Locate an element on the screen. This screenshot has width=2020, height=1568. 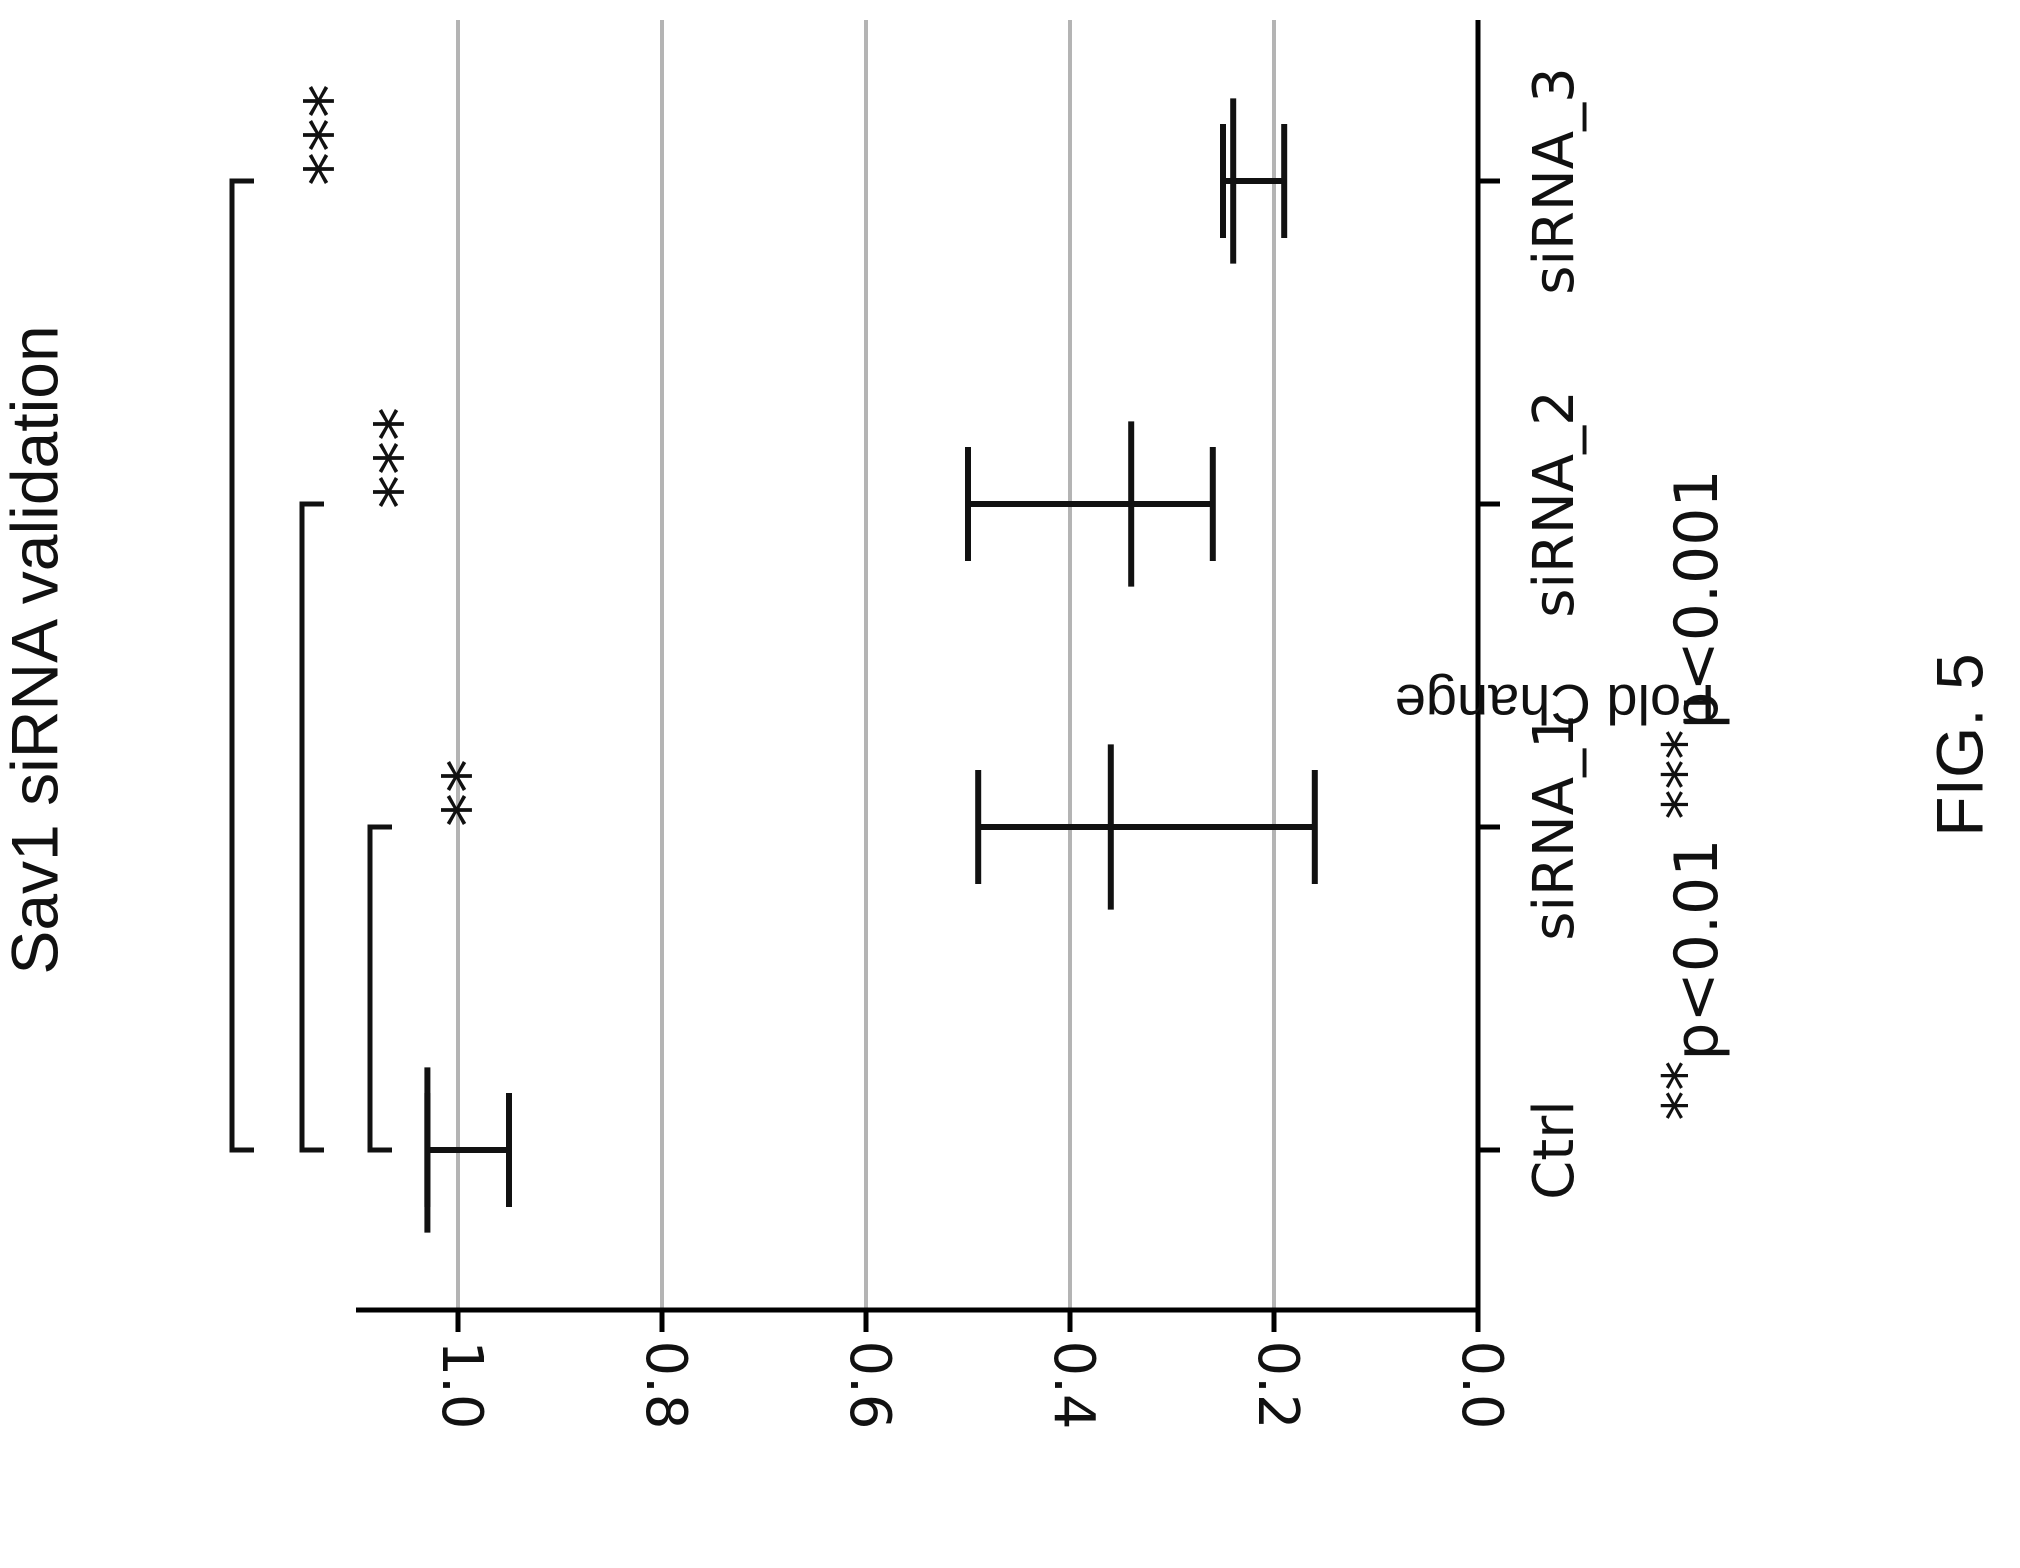
y-tick-label: 0.4 is located at coordinates (1073, 1384).